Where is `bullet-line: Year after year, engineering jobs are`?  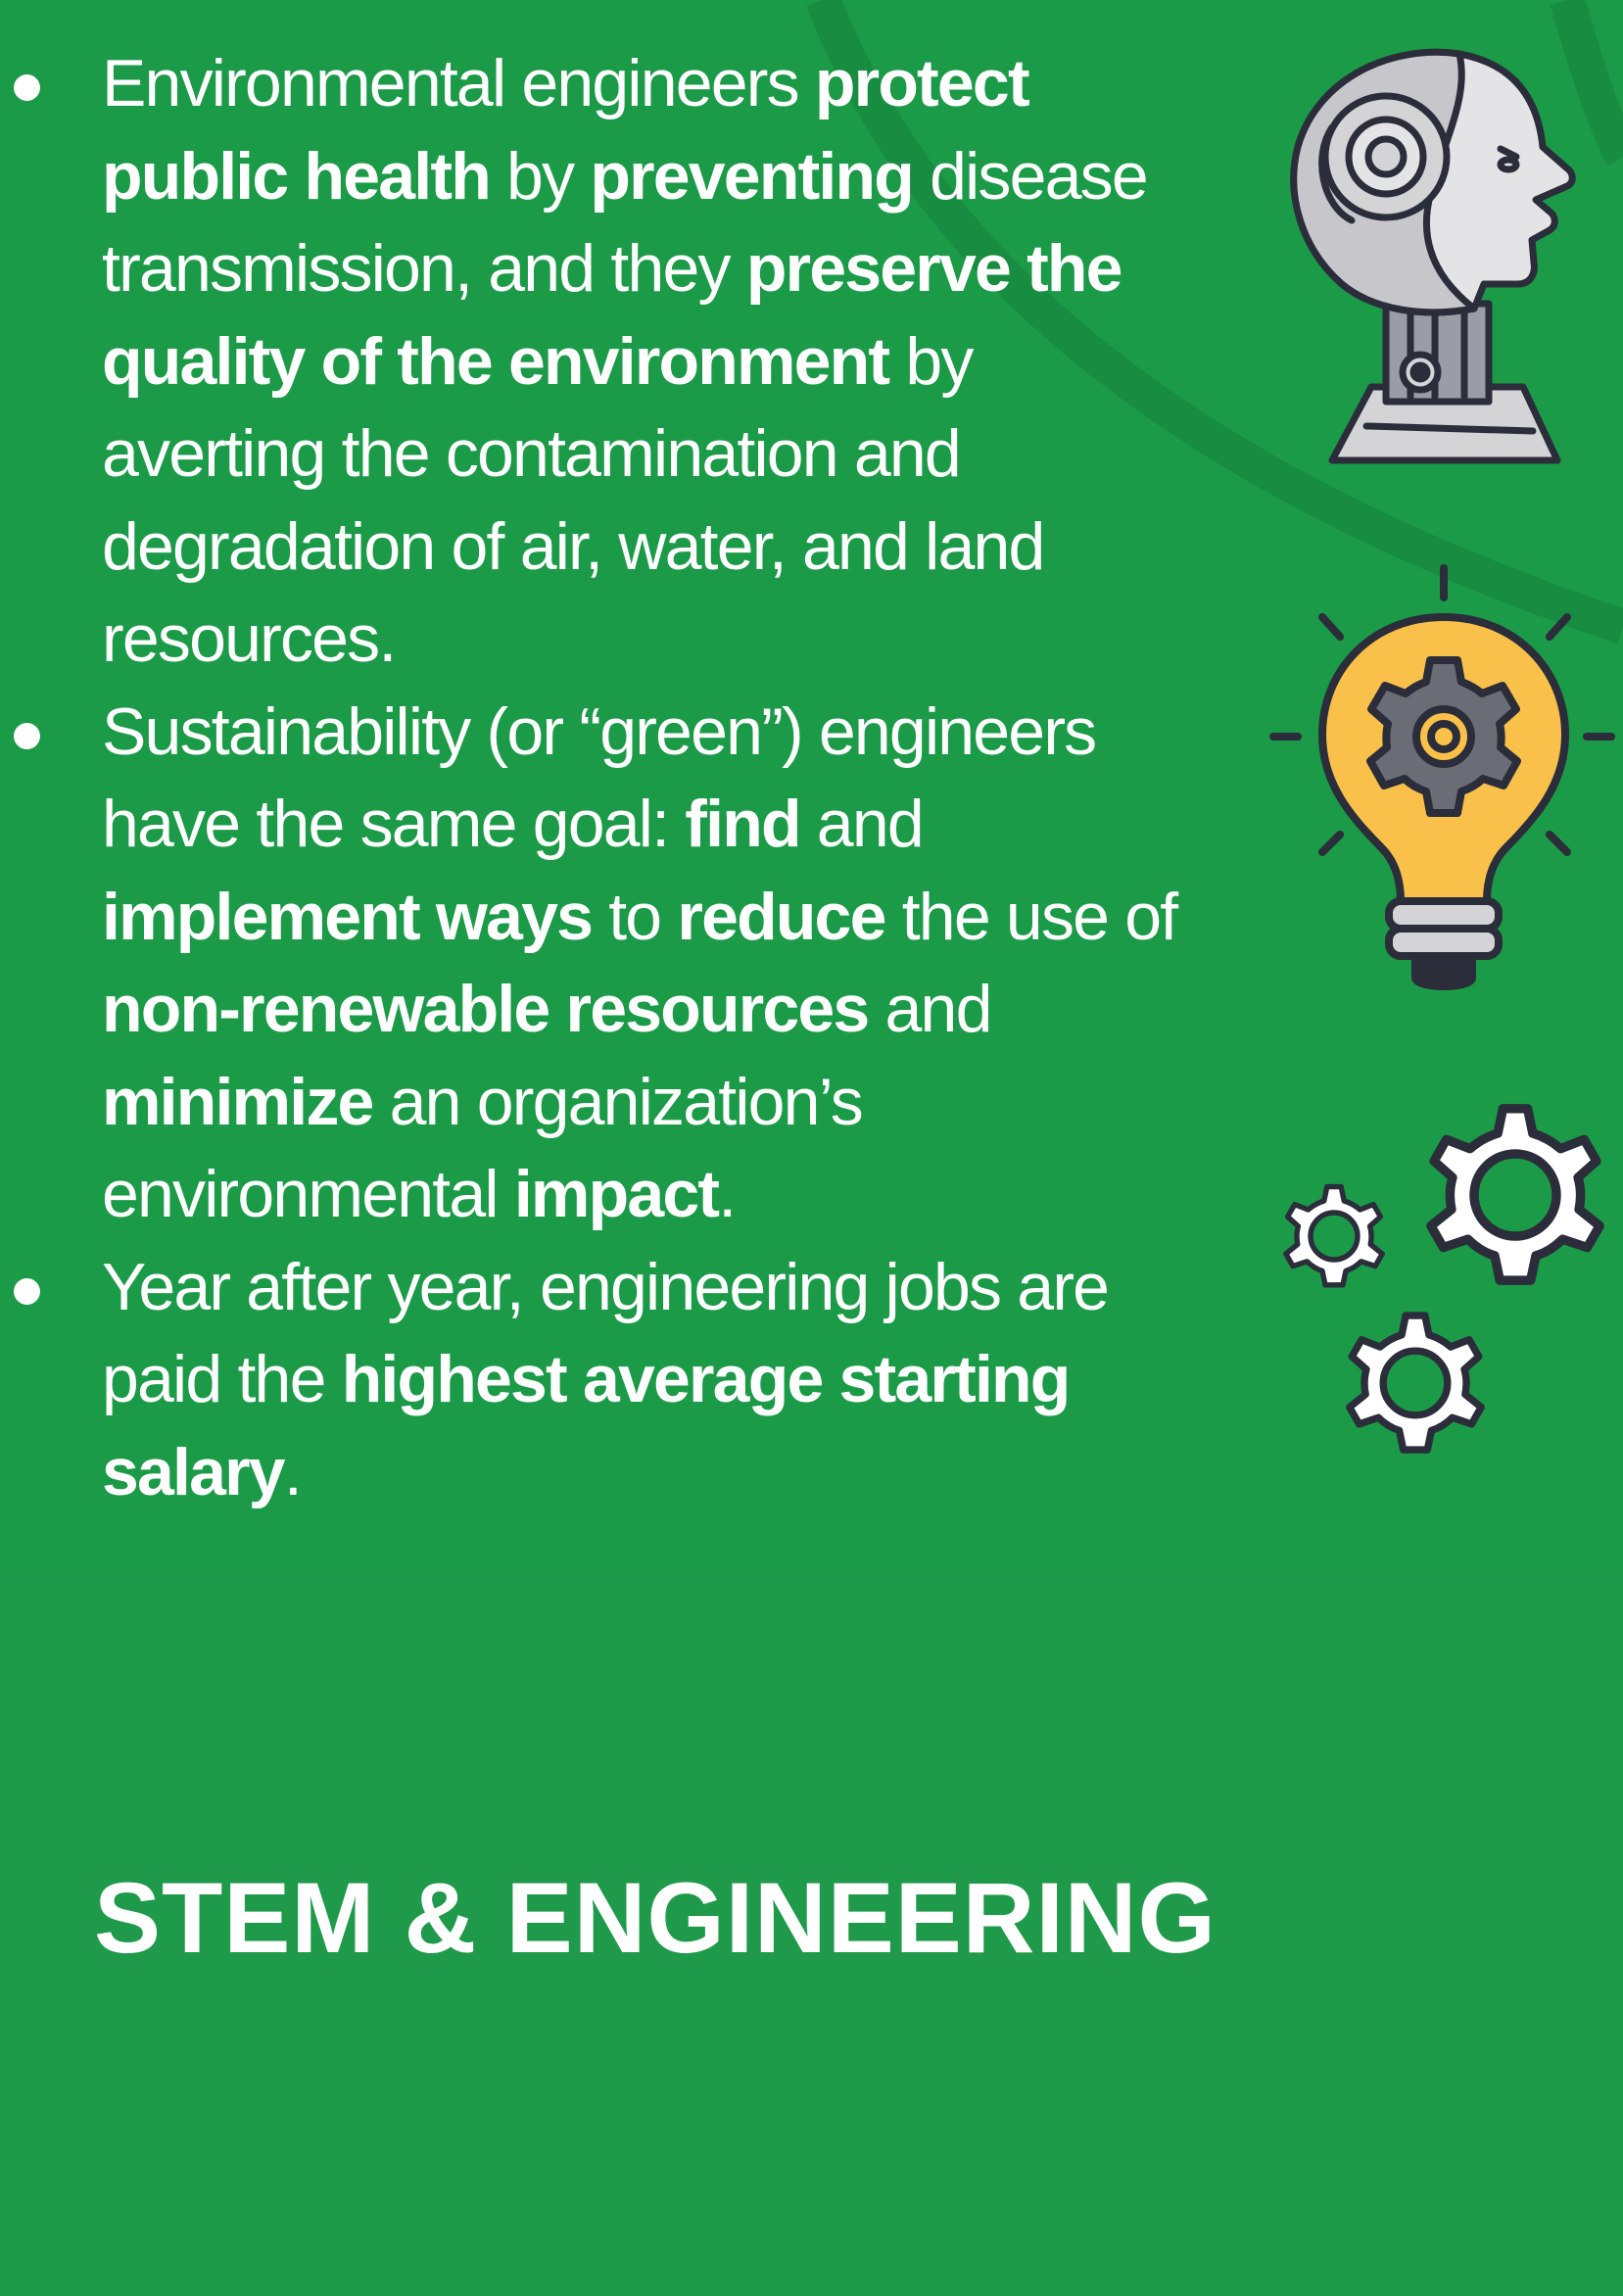
bullet-line: Year after year, engineering jobs are is located at coordinates (658, 1288).